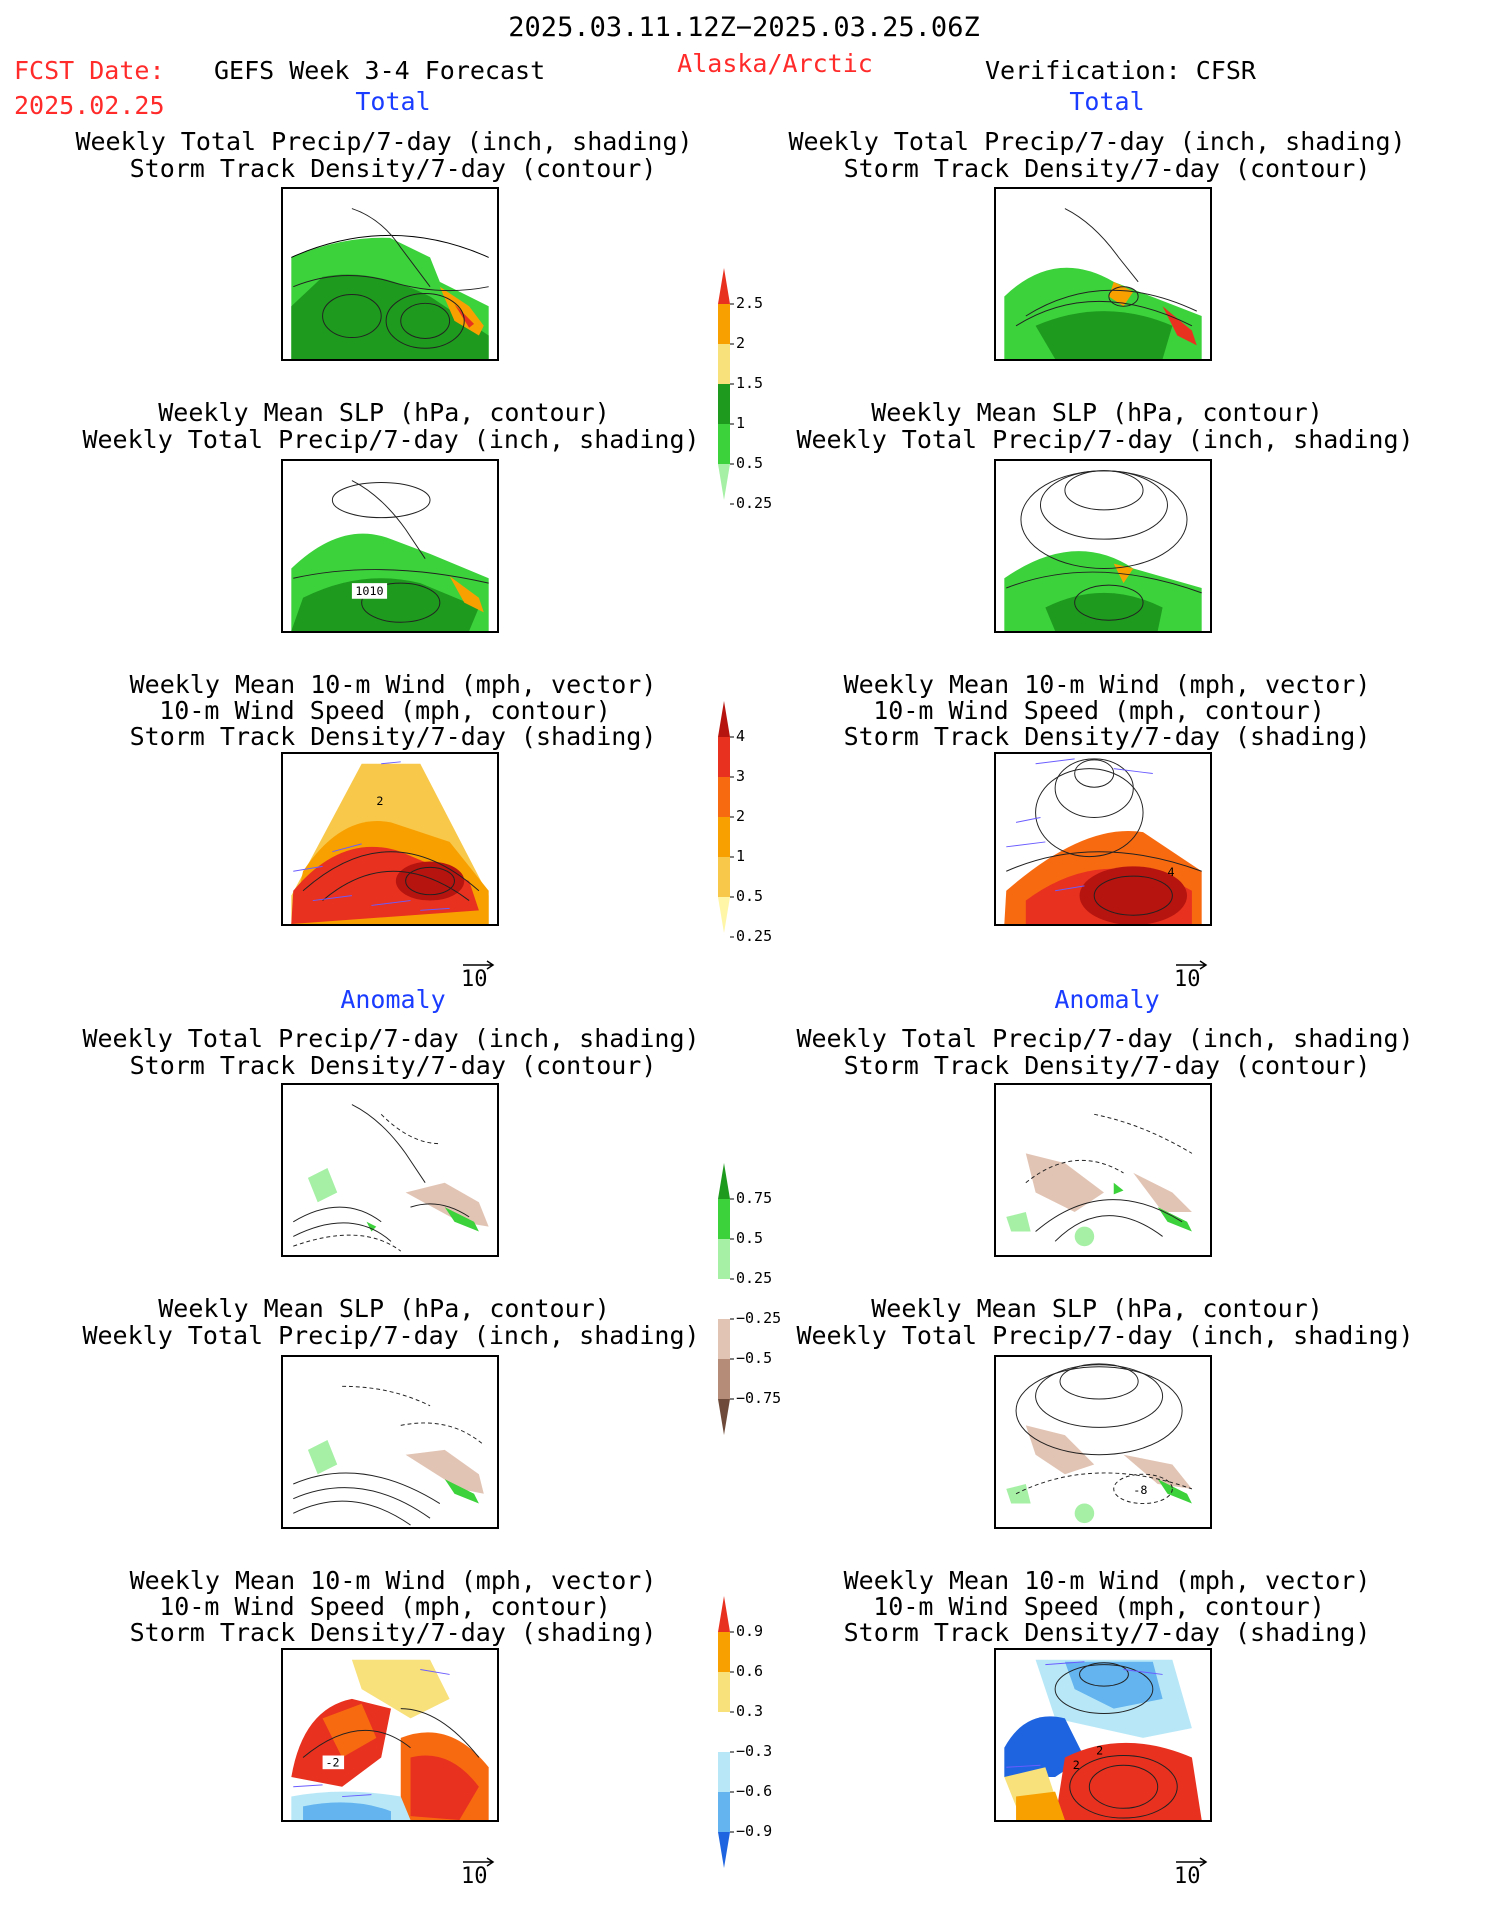  I want to click on map-slp-precip-anom-verif: -8, so click(1103, 1442).